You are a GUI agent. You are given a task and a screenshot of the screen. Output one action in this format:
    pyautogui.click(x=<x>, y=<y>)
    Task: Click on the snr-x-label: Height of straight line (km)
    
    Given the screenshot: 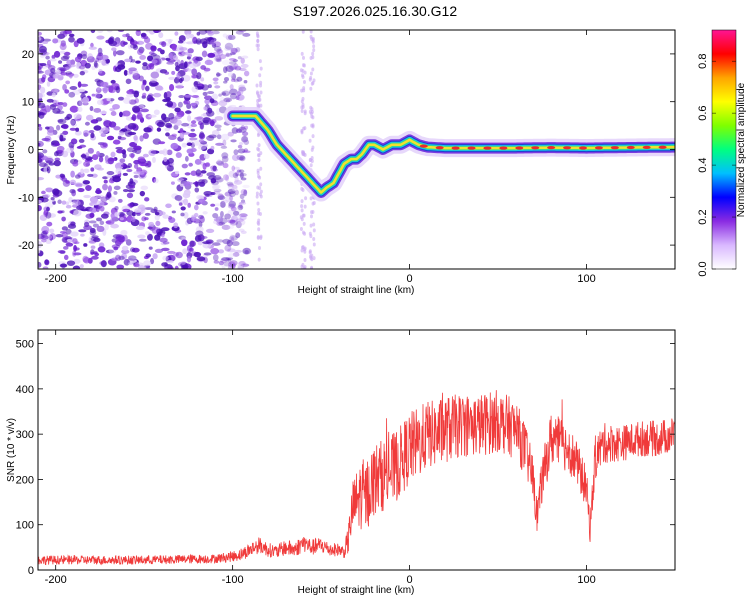 What is the action you would take?
    pyautogui.click(x=356, y=590)
    